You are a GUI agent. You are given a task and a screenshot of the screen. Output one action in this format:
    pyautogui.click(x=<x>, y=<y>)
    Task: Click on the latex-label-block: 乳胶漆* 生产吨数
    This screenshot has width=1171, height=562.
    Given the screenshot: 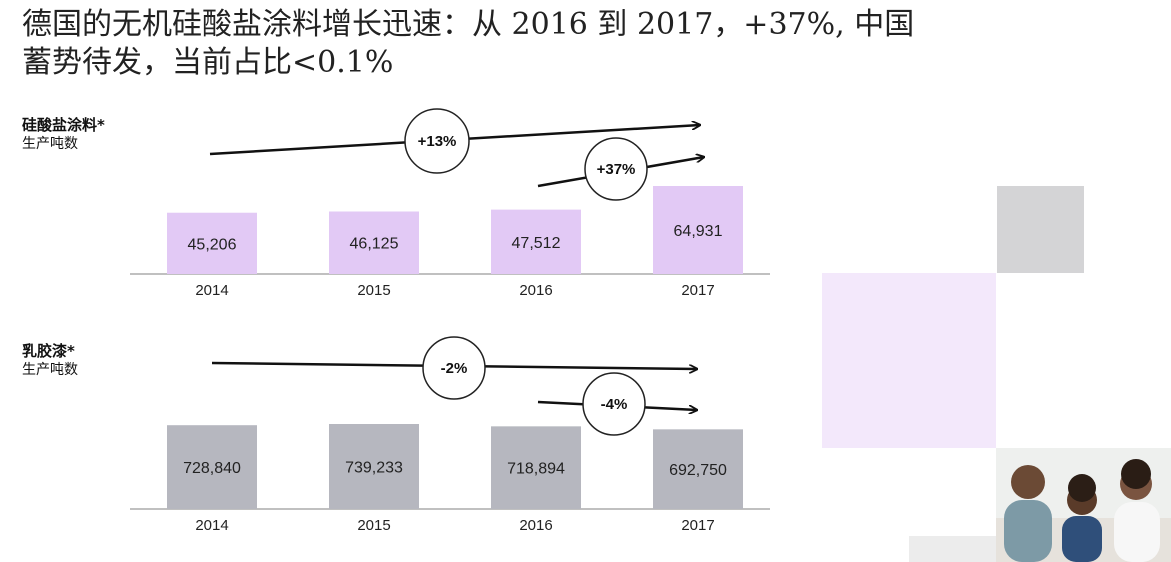 What is the action you would take?
    pyautogui.click(x=50, y=361)
    